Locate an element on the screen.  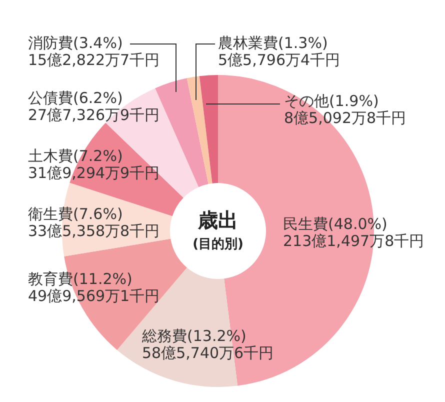
text: 歳出 is located at coordinates (217, 220).